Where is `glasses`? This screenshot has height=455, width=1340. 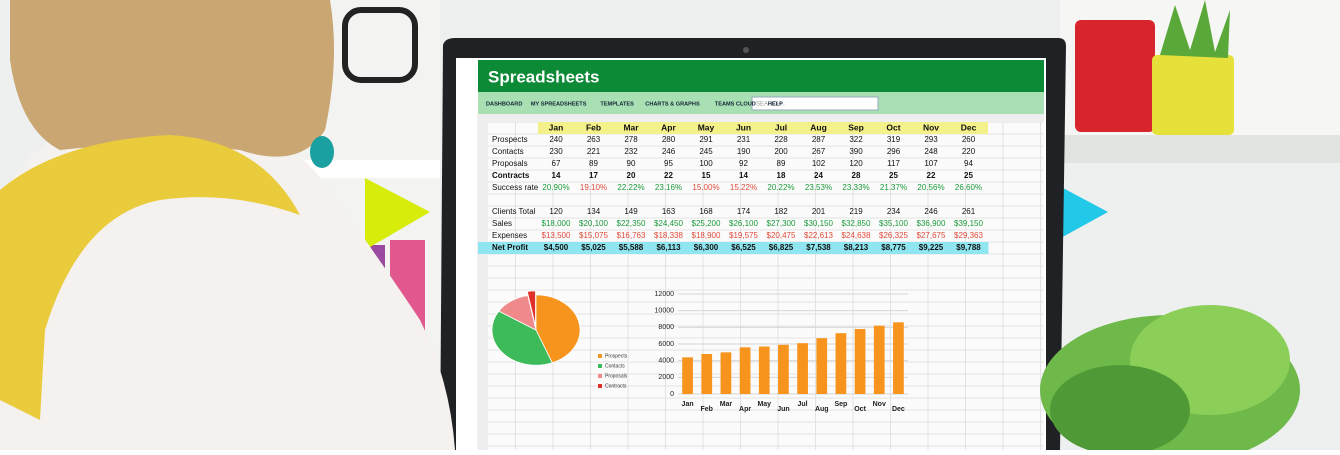 glasses is located at coordinates (380, 45).